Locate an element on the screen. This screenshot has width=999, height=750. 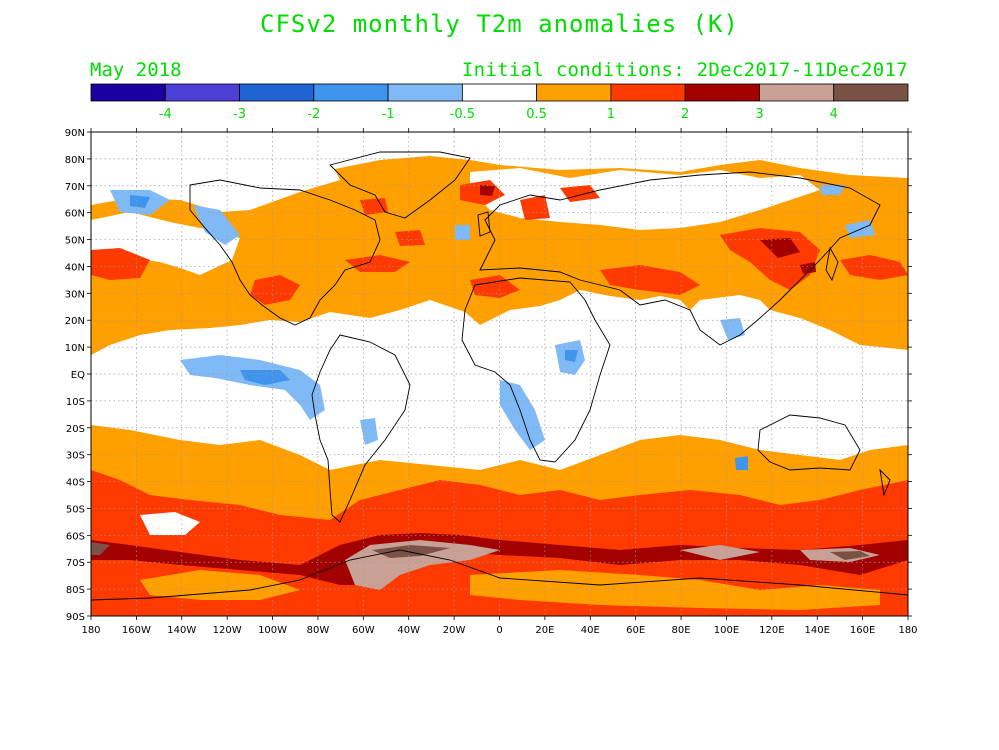
lon-label: 60E is located at coordinates (635, 630).